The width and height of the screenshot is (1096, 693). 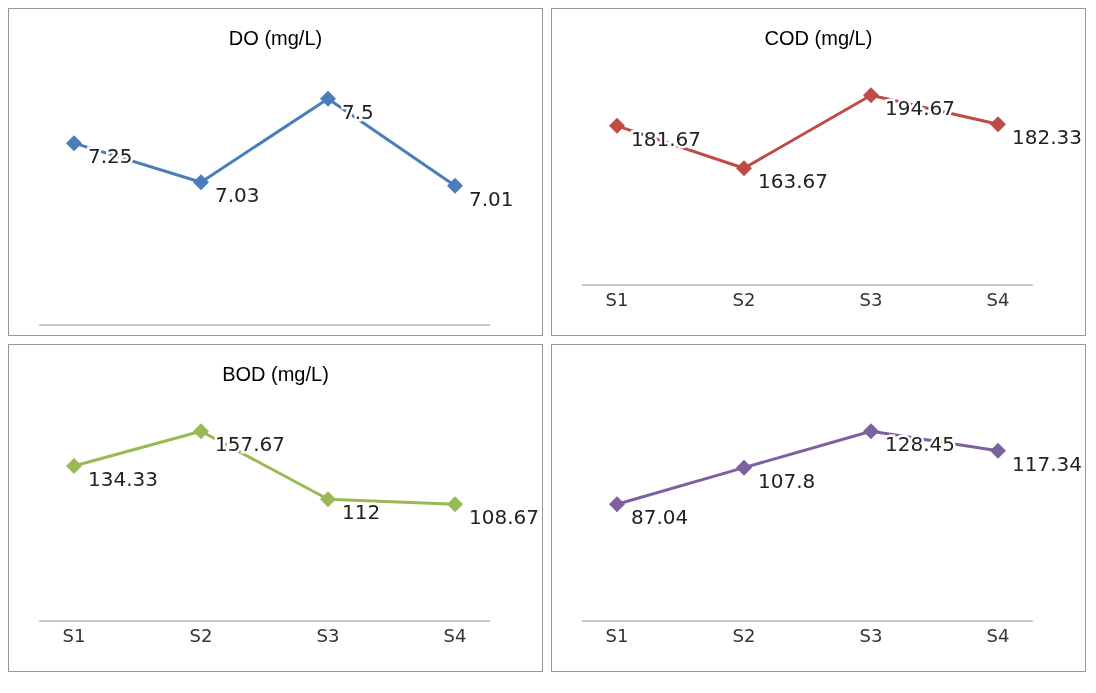 What do you see at coordinates (275, 374) in the screenshot?
I see `chart-title: BOD (mg/L)` at bounding box center [275, 374].